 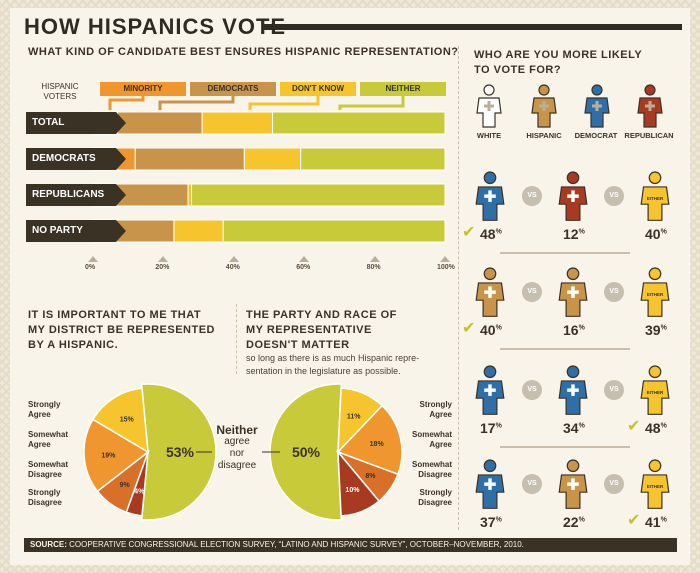 I want to click on pie-slice-label: 11%, so click(x=354, y=417).